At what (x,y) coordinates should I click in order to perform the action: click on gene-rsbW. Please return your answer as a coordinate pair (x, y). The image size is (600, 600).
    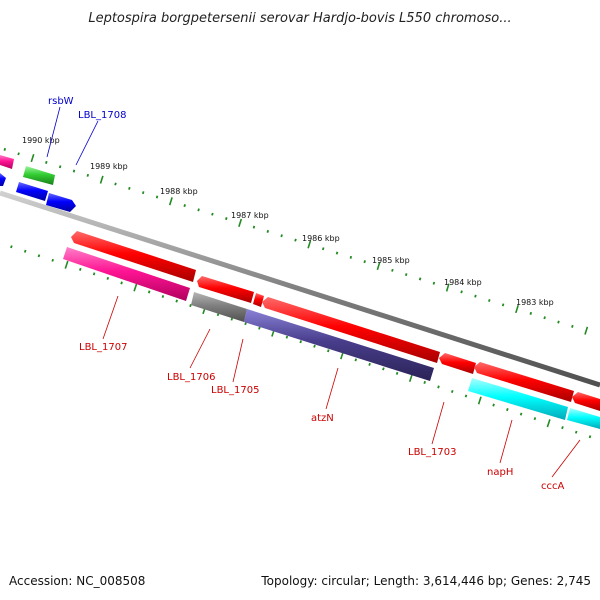
    Looking at the image, I should click on (32, 191).